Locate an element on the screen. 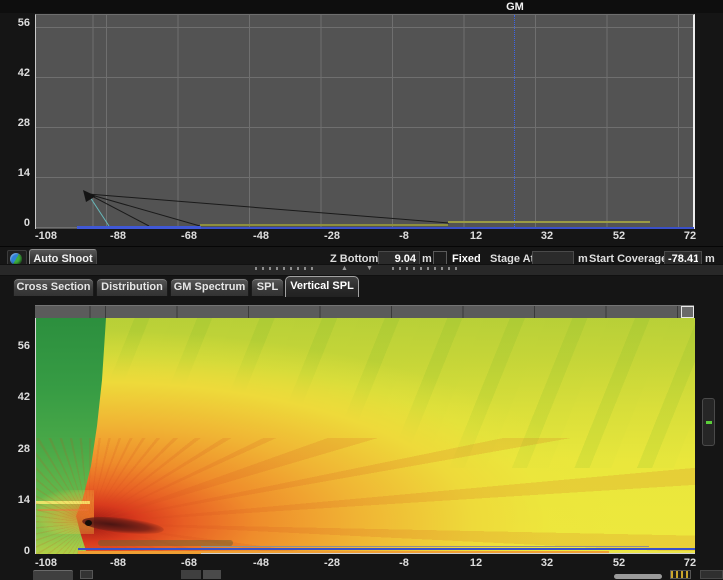  fixed-label: Fixed is located at coordinates (466, 259).